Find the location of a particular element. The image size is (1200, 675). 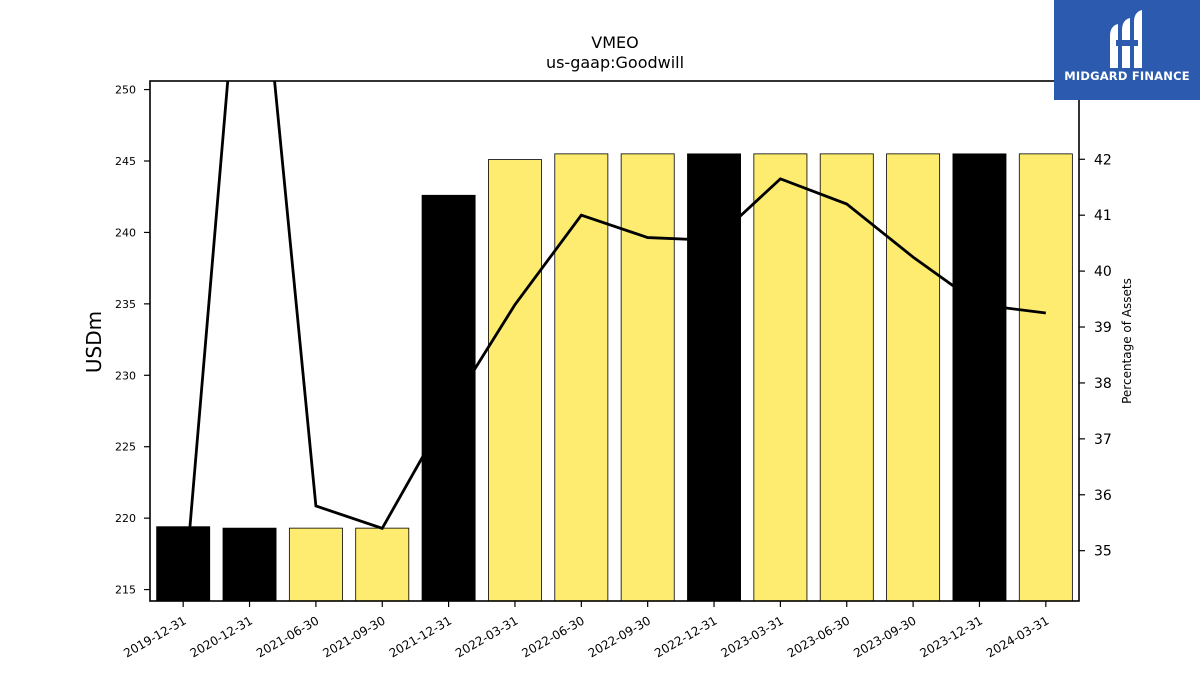

y-tick-label: 220 is located at coordinates (125, 518).